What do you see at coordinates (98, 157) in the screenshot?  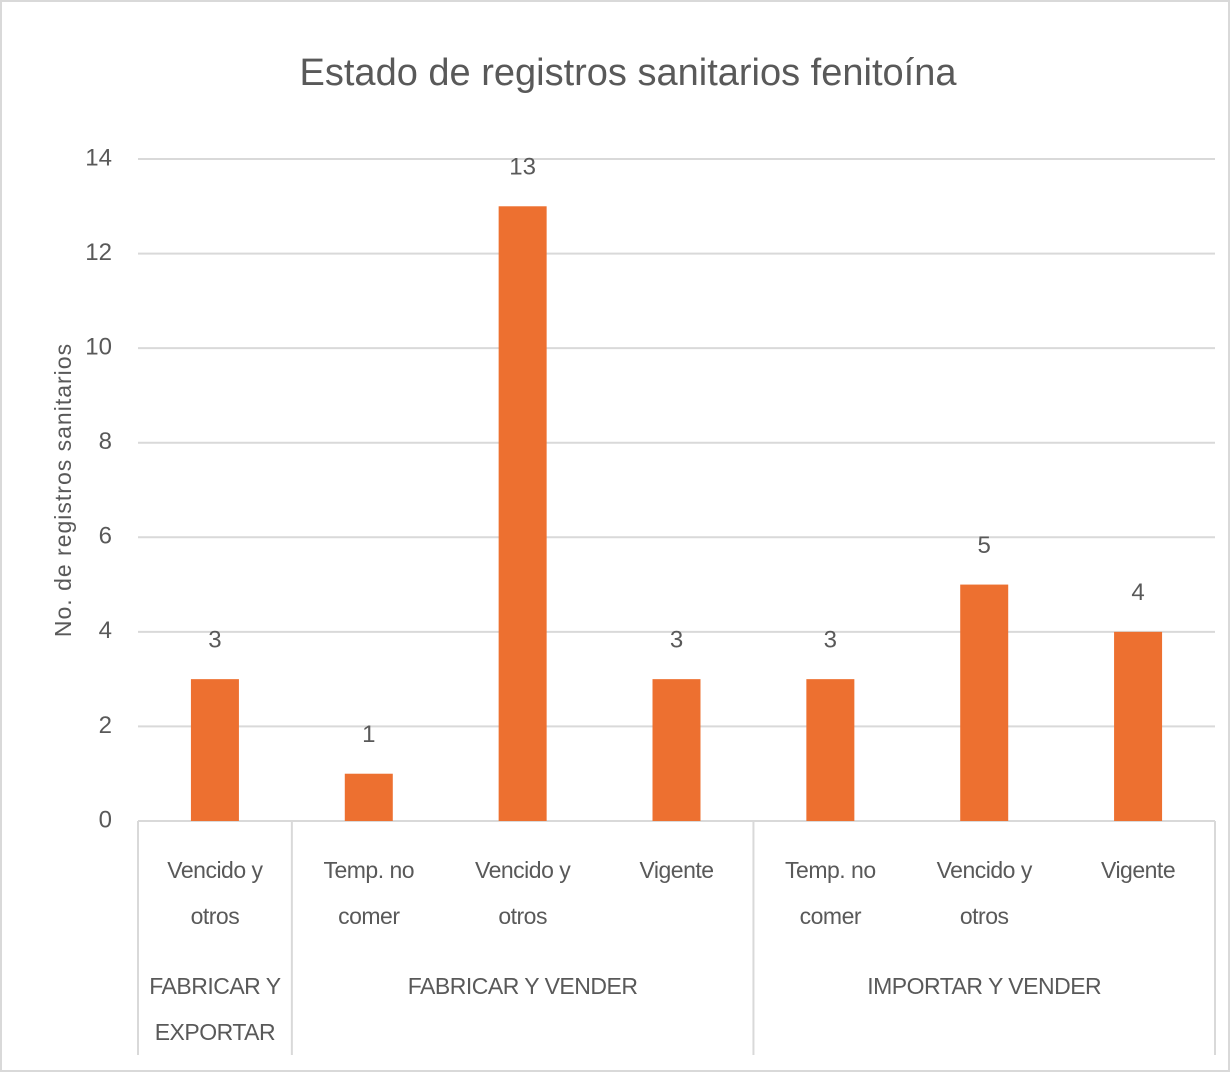 I see `y-tick-label: 14` at bounding box center [98, 157].